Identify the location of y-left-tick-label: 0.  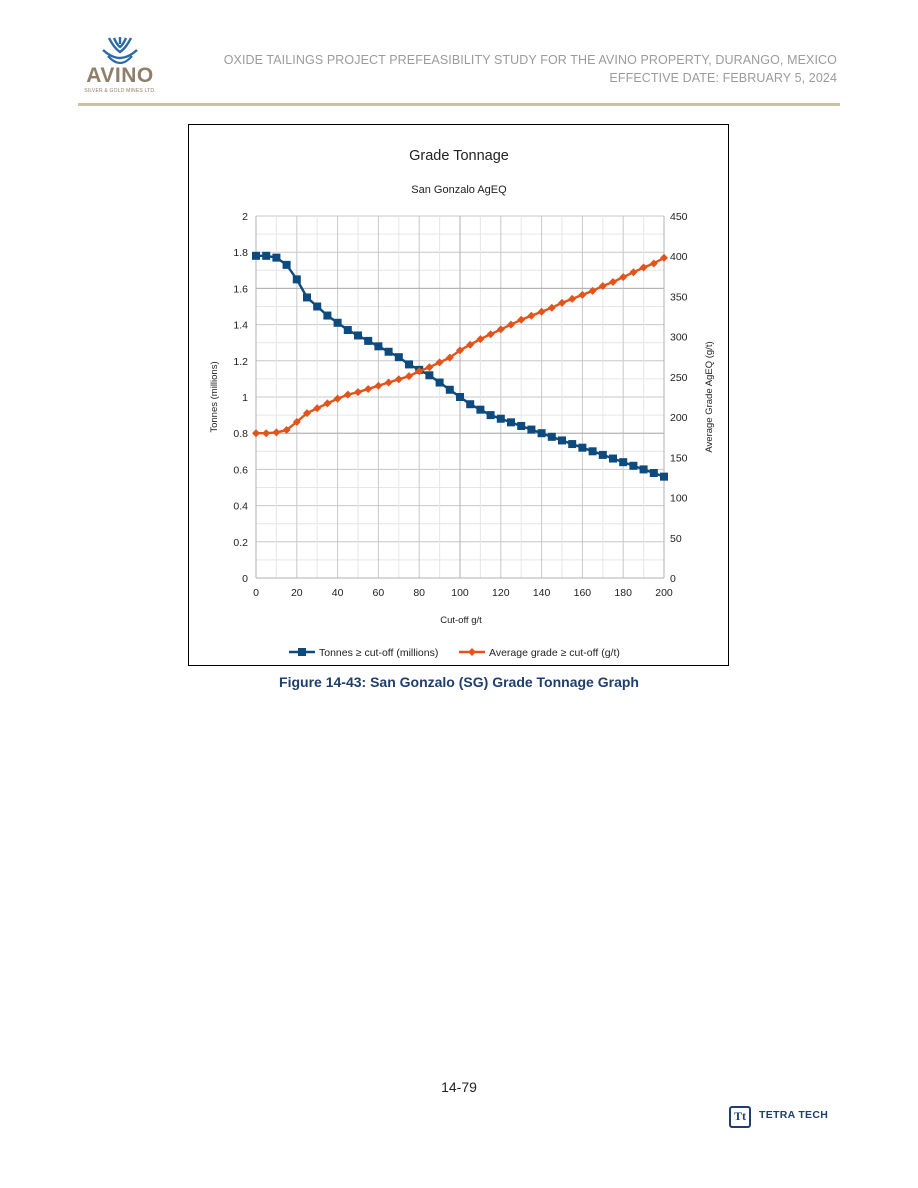
(245, 579).